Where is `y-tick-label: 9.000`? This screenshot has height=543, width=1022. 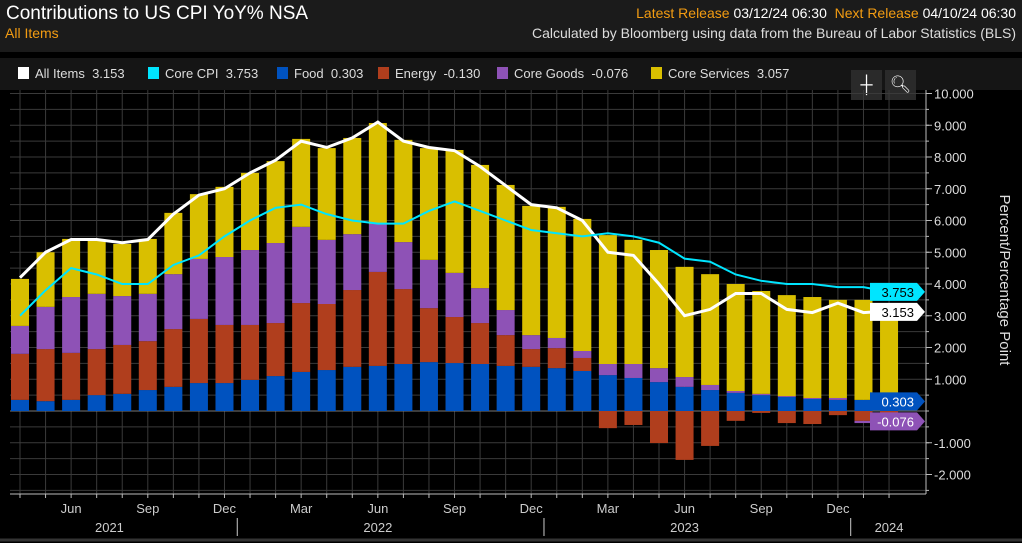 y-tick-label: 9.000 is located at coordinates (950, 125).